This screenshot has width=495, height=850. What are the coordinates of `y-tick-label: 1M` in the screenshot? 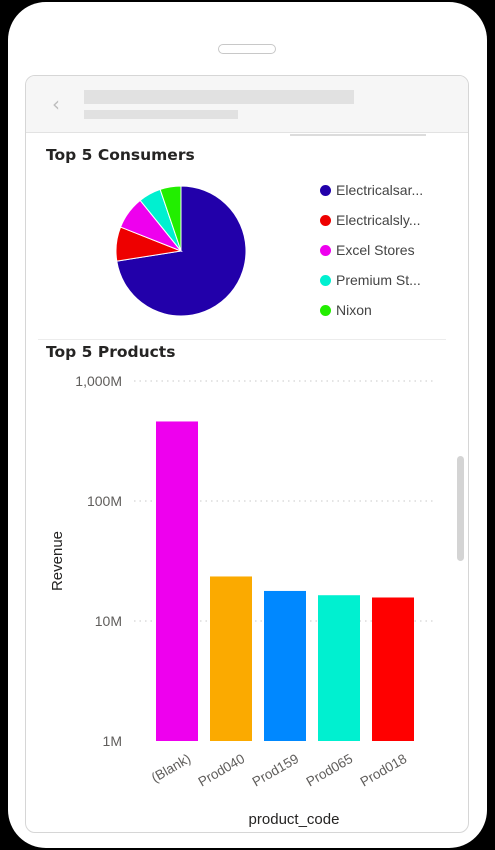 It's located at (112, 741).